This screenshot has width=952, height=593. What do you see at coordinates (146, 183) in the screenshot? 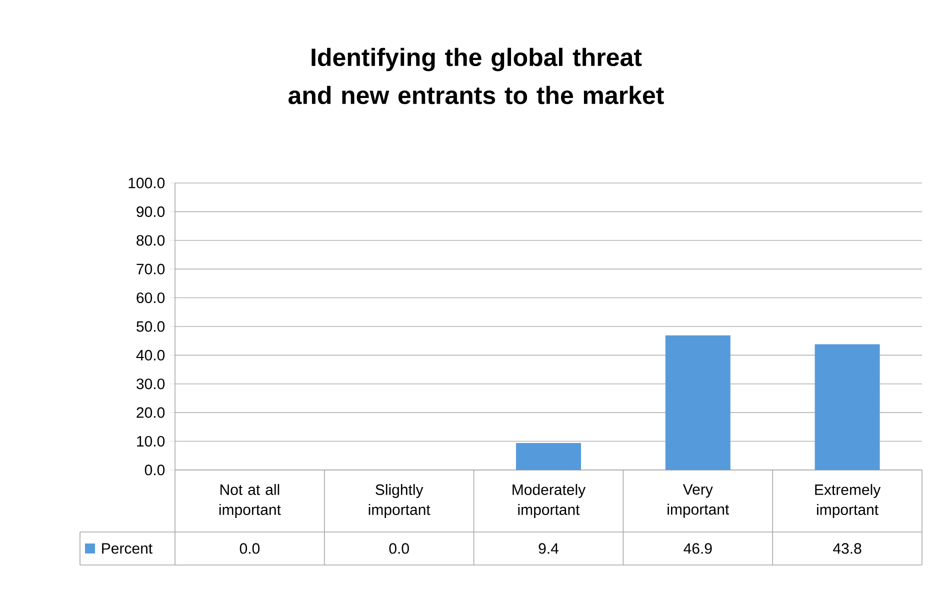
I see `y-tick-label: 100.0` at bounding box center [146, 183].